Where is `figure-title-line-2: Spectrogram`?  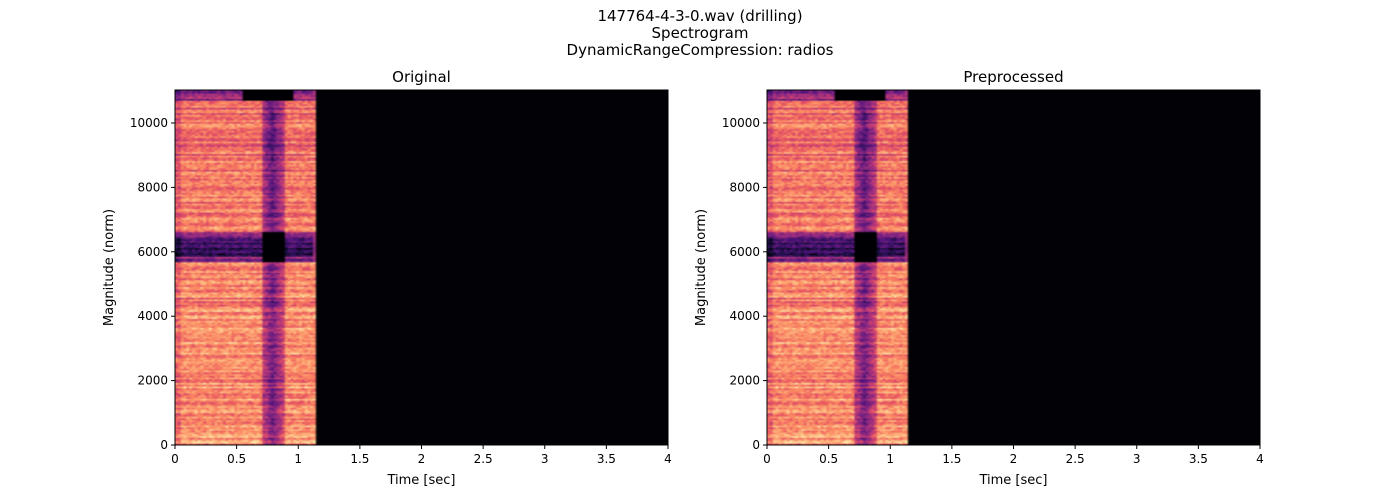
figure-title-line-2: Spectrogram is located at coordinates (700, 33).